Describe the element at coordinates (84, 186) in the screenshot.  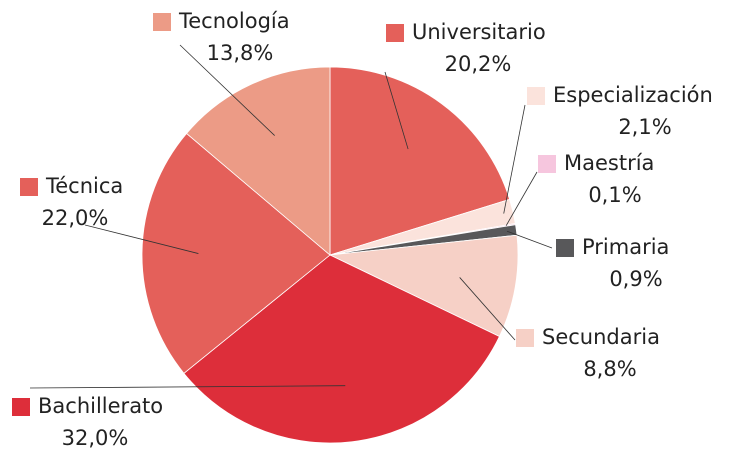
I see `slice-label: Técnica` at that location.